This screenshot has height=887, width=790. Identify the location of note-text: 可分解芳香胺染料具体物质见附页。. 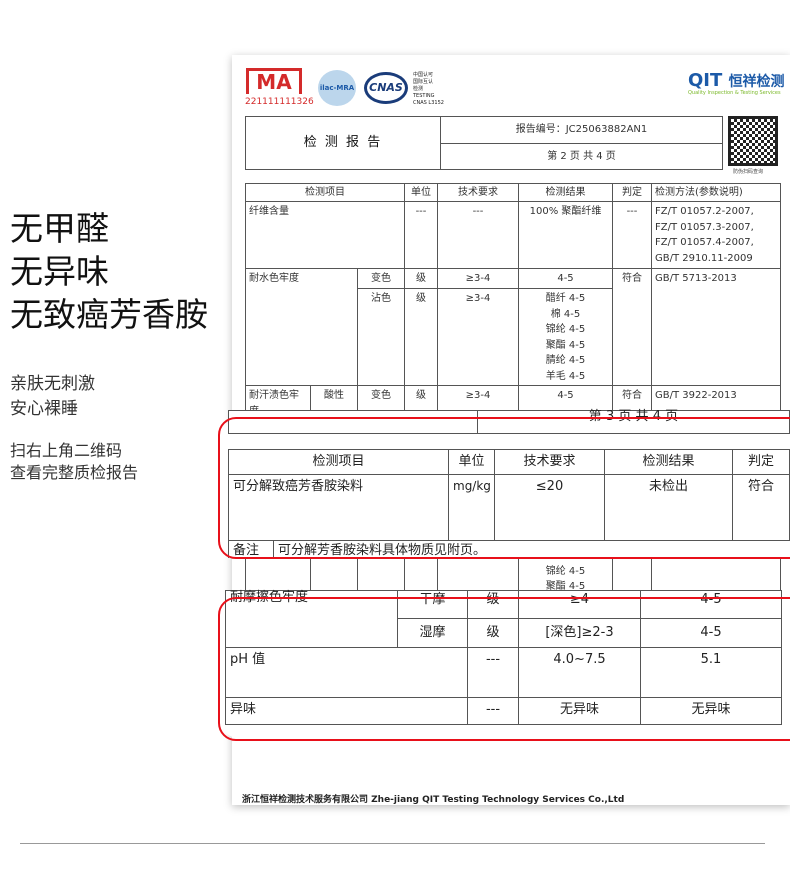
(531, 549).